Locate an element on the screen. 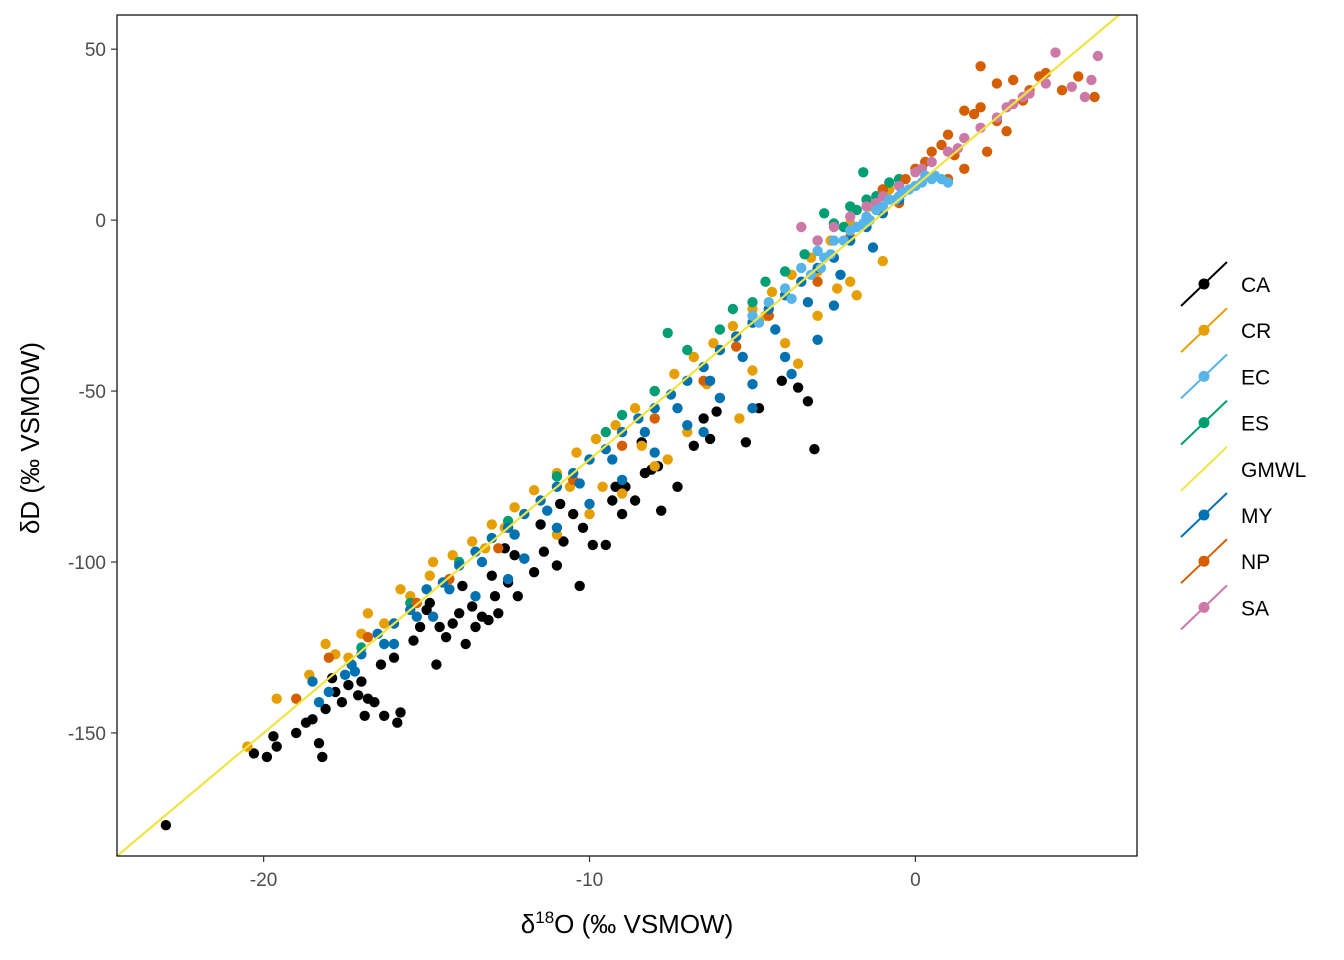 This screenshot has height=960, width=1344. legend-label-ec: EC is located at coordinates (1255, 377).